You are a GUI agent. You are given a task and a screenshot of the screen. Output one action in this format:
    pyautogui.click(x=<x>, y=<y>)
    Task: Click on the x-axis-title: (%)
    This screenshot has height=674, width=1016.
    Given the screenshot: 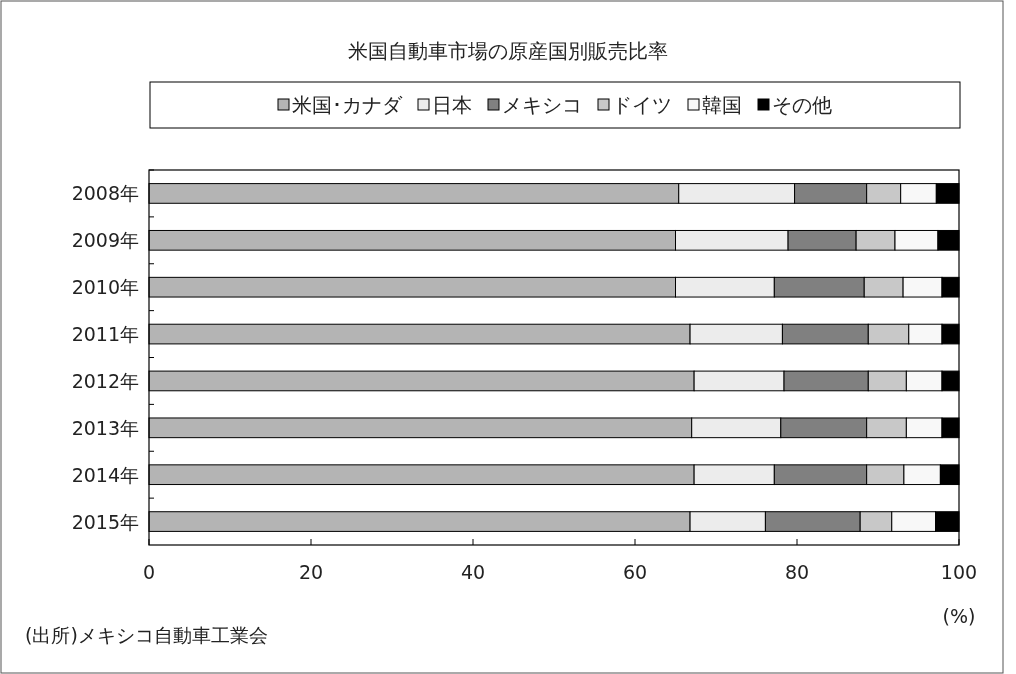 What is the action you would take?
    pyautogui.click(x=959, y=616)
    